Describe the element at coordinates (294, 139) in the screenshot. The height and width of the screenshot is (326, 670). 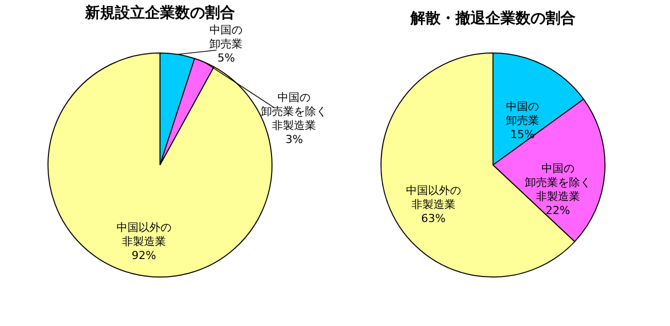
I see `data-label: 3%` at that location.